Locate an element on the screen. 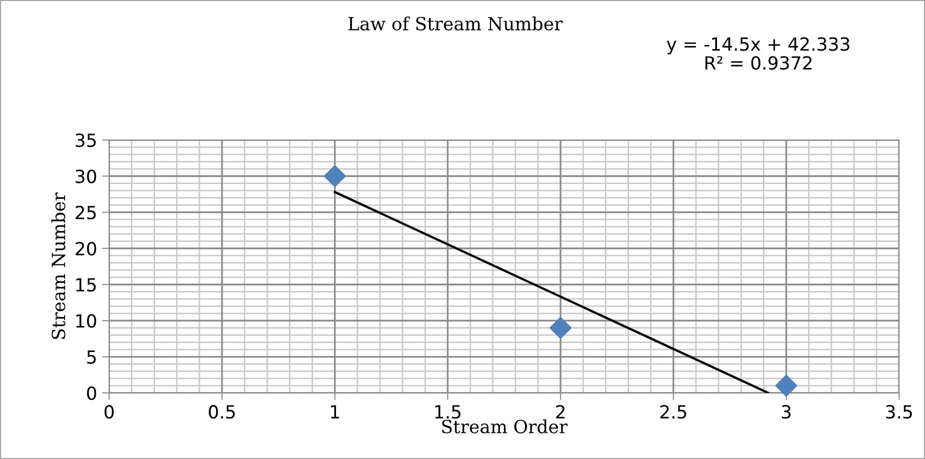 This screenshot has width=925, height=459. x-tick-label: 3.5 is located at coordinates (899, 412).